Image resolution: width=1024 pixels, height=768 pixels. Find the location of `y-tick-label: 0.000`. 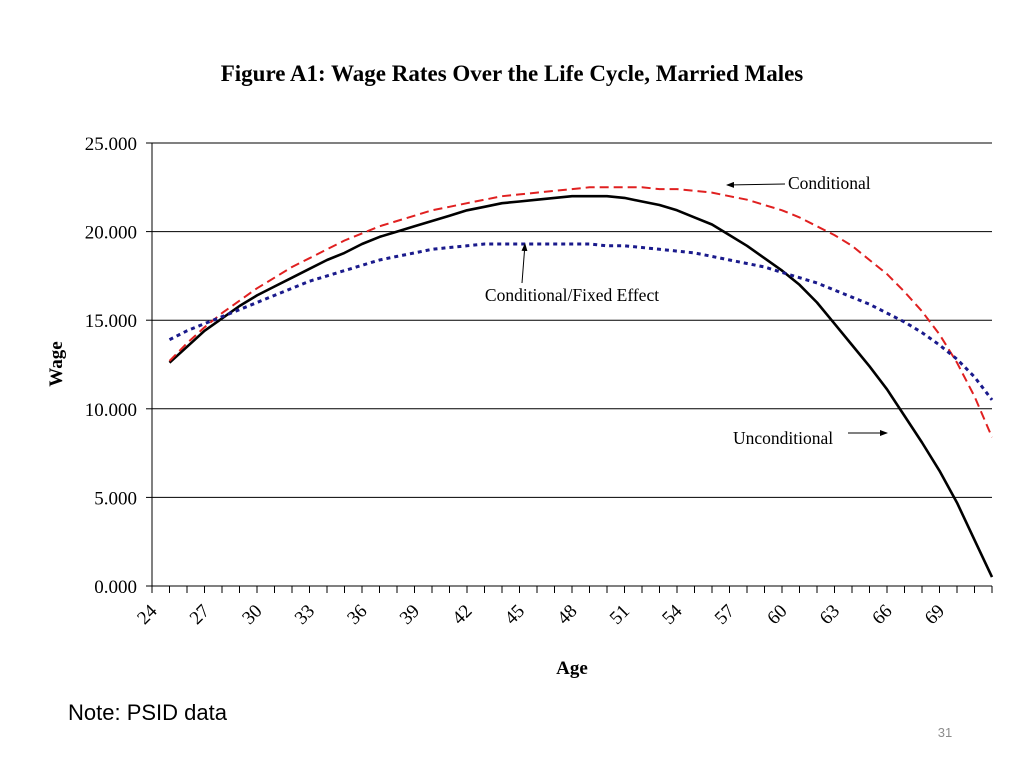

y-tick-label: 0.000 is located at coordinates (115, 587).